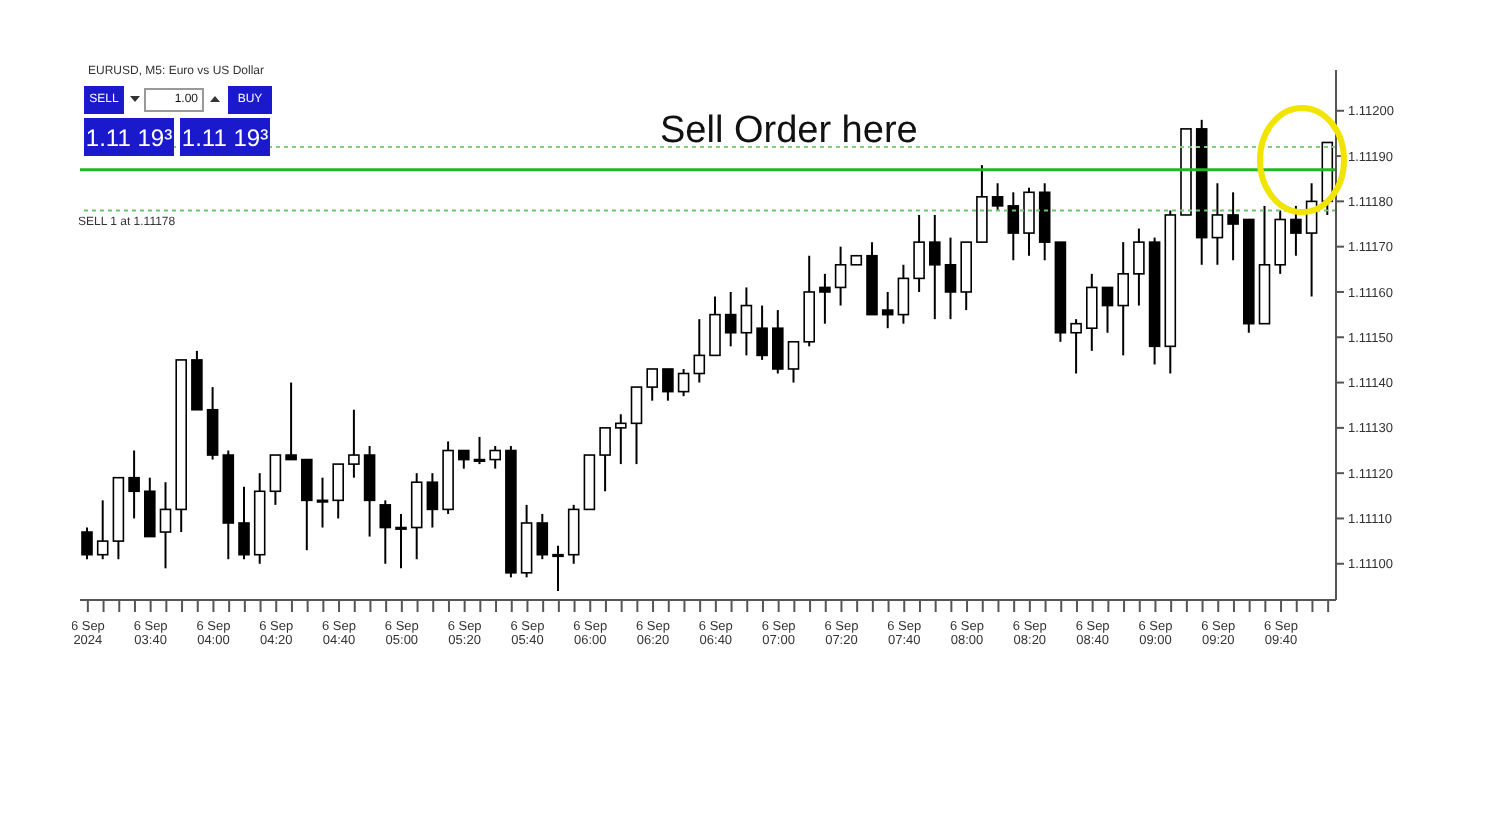  I want to click on annotation: Sell Order here, so click(789, 132).